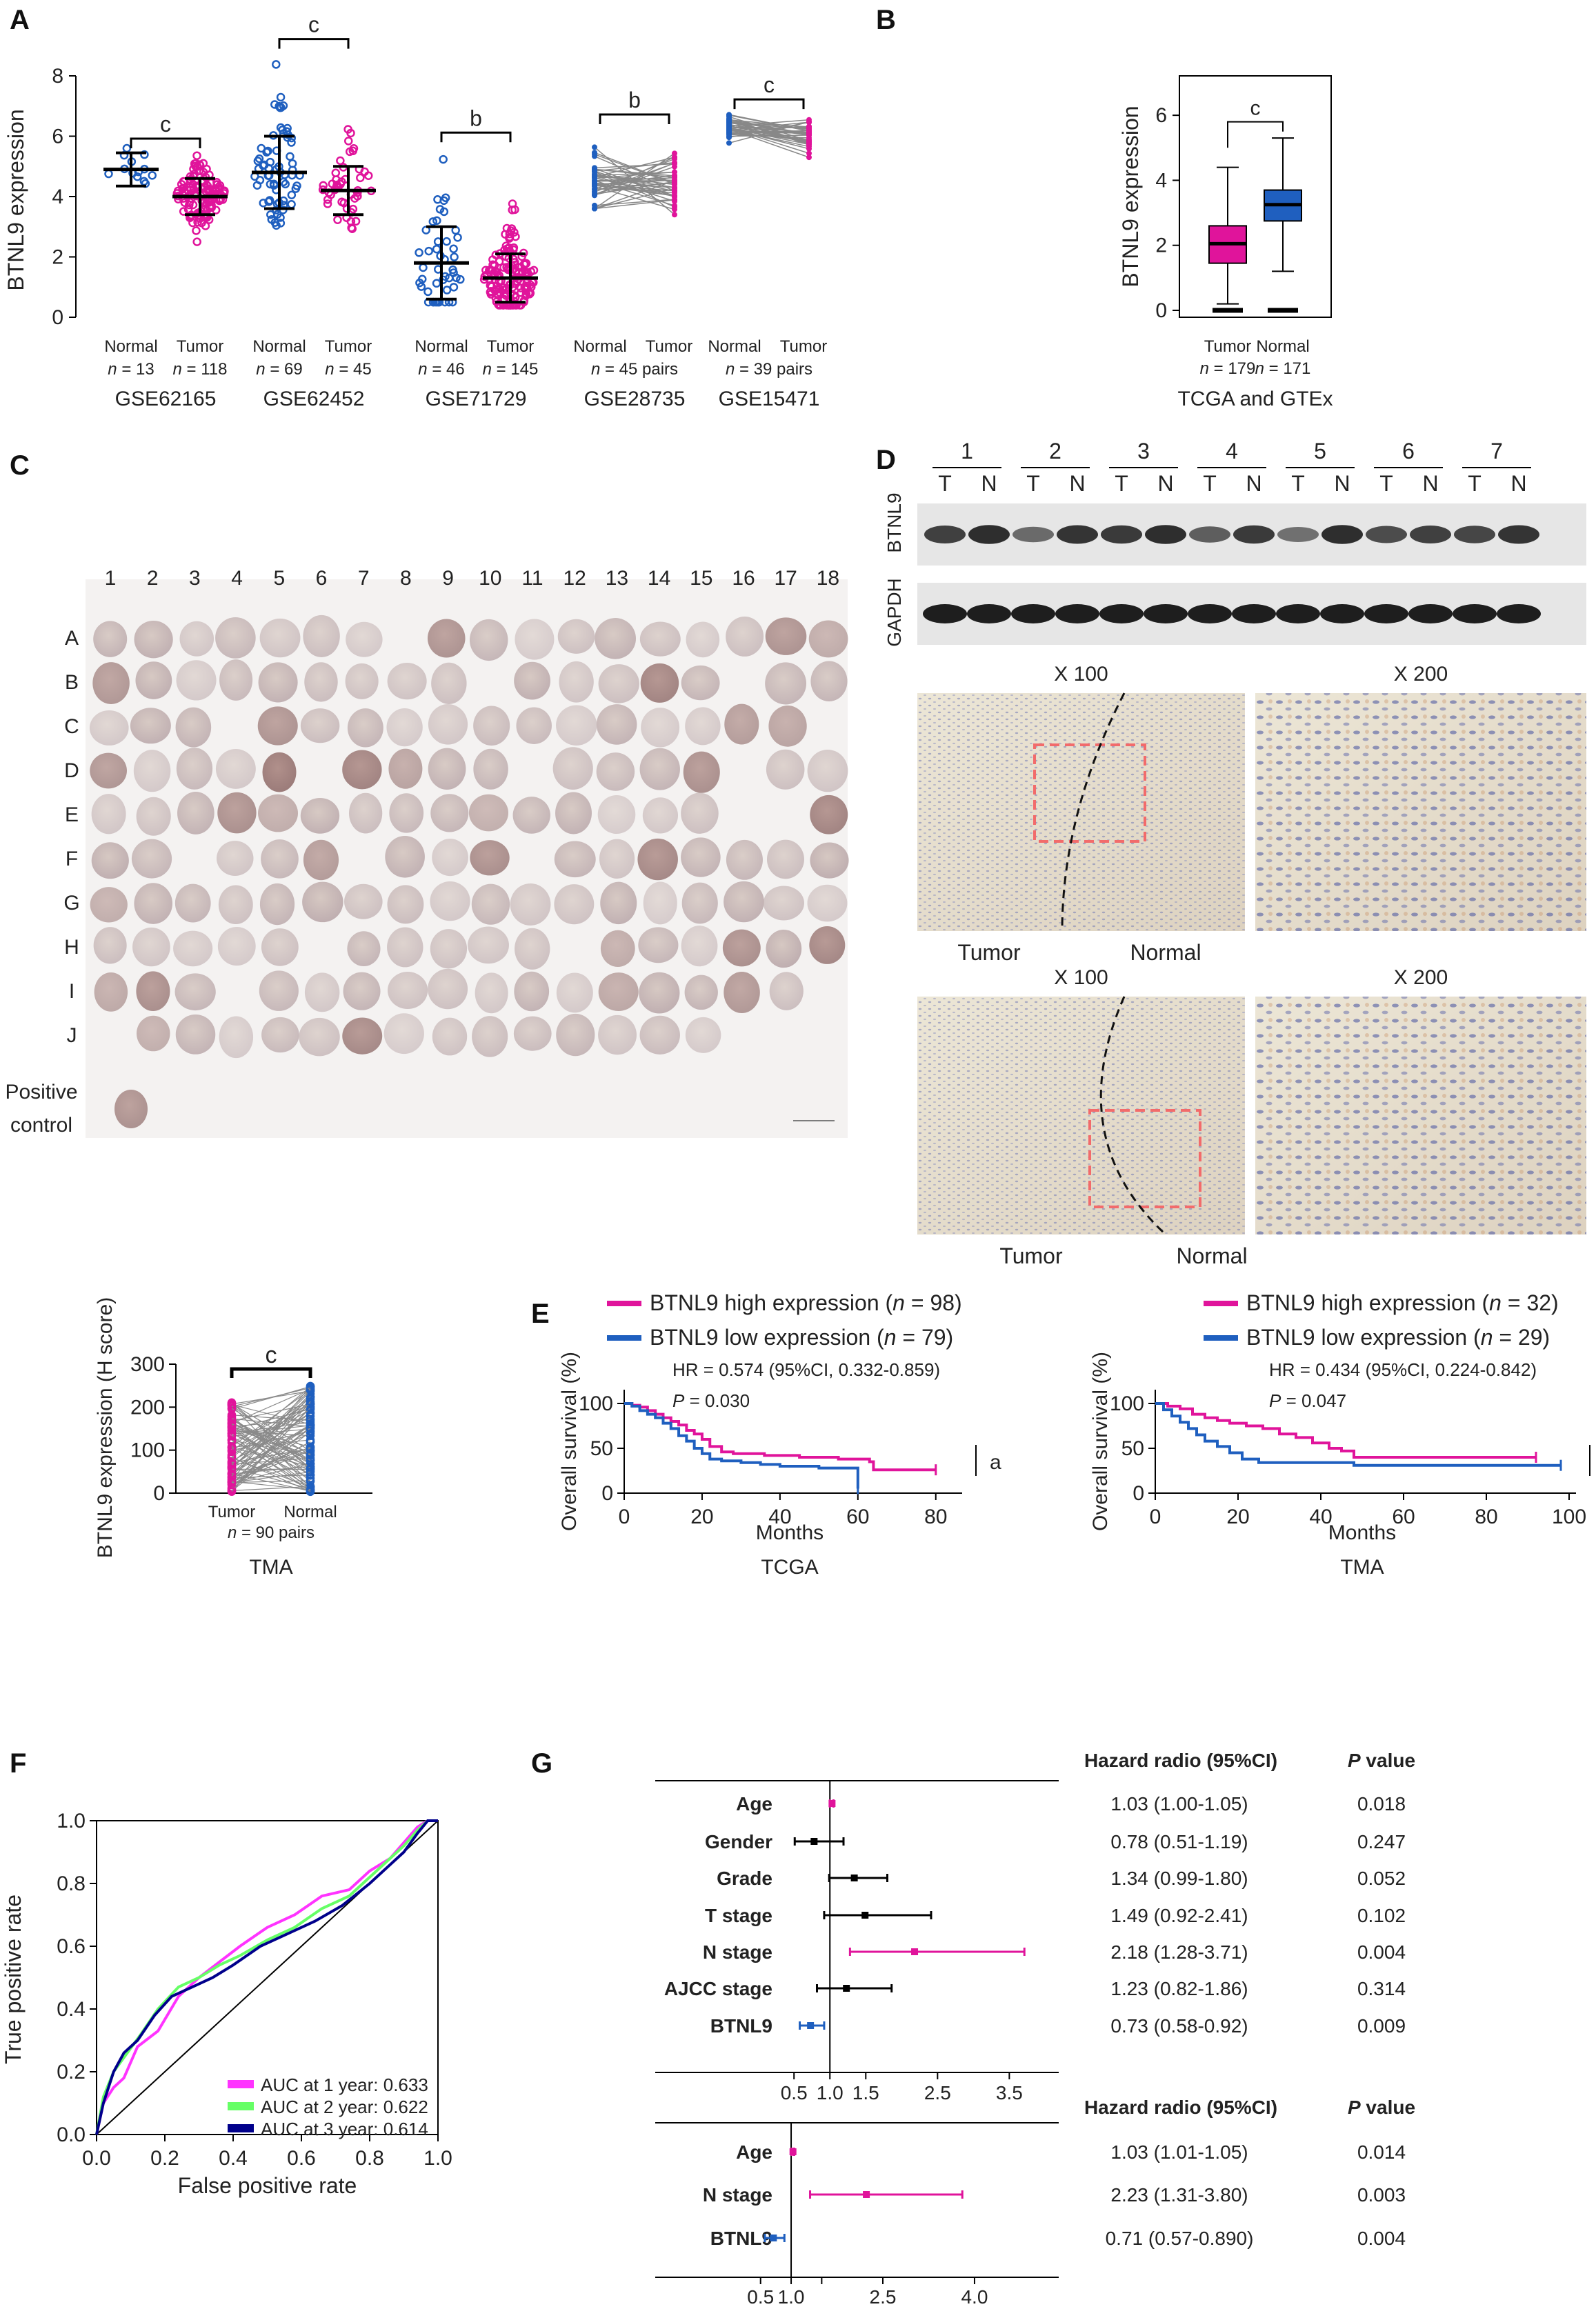 The width and height of the screenshot is (1596, 2309). I want to click on column-label: 8, so click(406, 578).